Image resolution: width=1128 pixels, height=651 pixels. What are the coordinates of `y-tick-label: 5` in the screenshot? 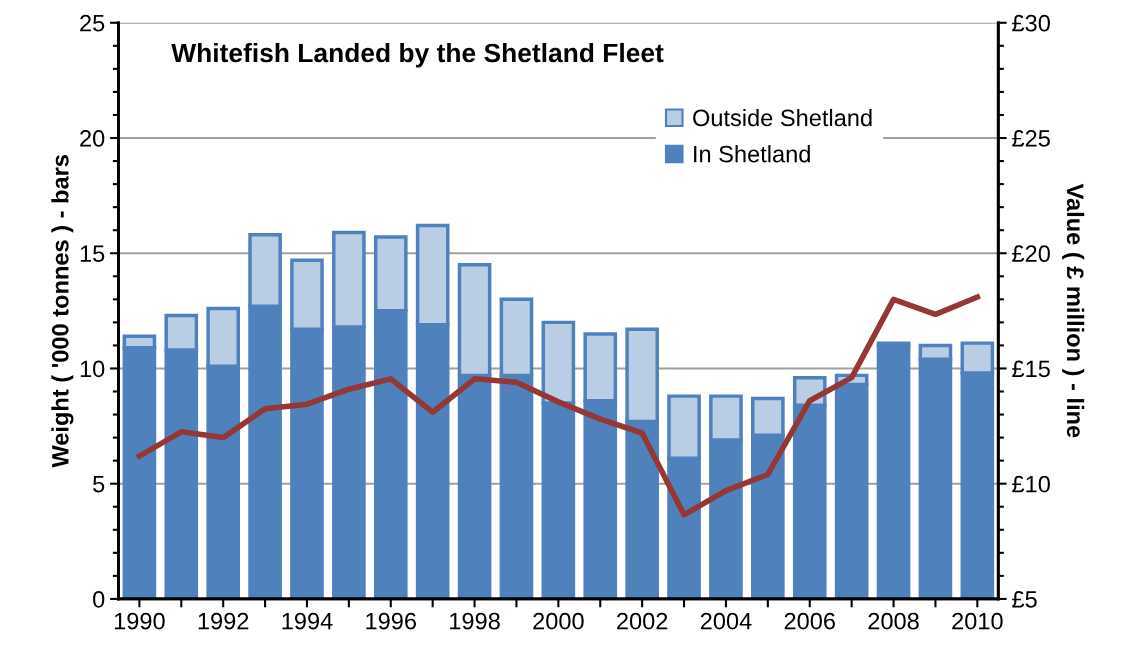 It's located at (99, 484).